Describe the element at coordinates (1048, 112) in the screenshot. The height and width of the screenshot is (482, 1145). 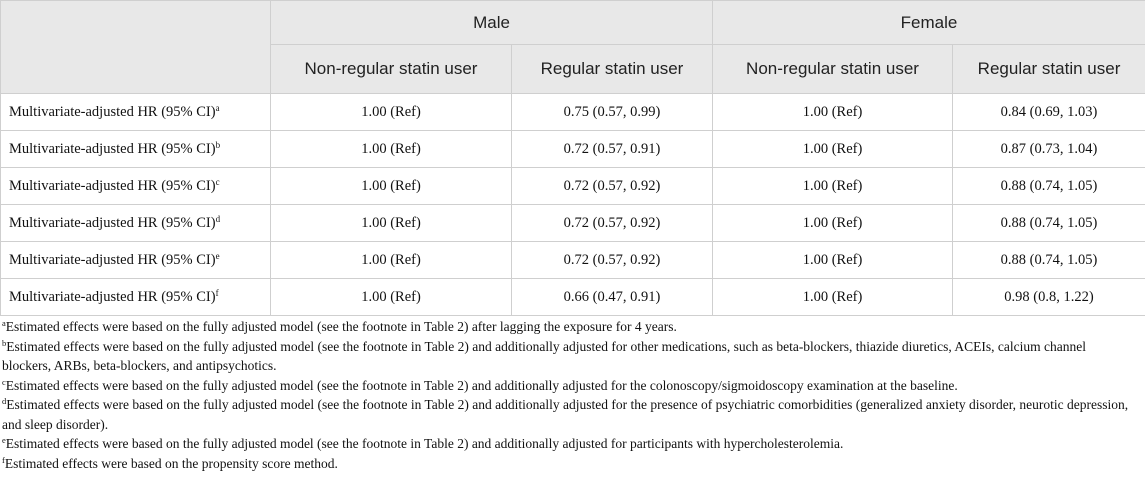
I see `cell-female-regular: 0.84 (0.69, 1.03)` at that location.